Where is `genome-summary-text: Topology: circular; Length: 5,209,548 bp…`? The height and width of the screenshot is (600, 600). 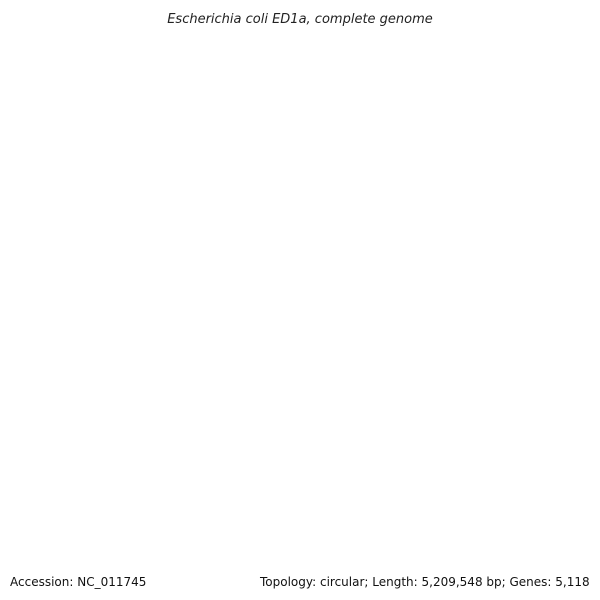 genome-summary-text: Topology: circular; Length: 5,209,548 bp… is located at coordinates (425, 582).